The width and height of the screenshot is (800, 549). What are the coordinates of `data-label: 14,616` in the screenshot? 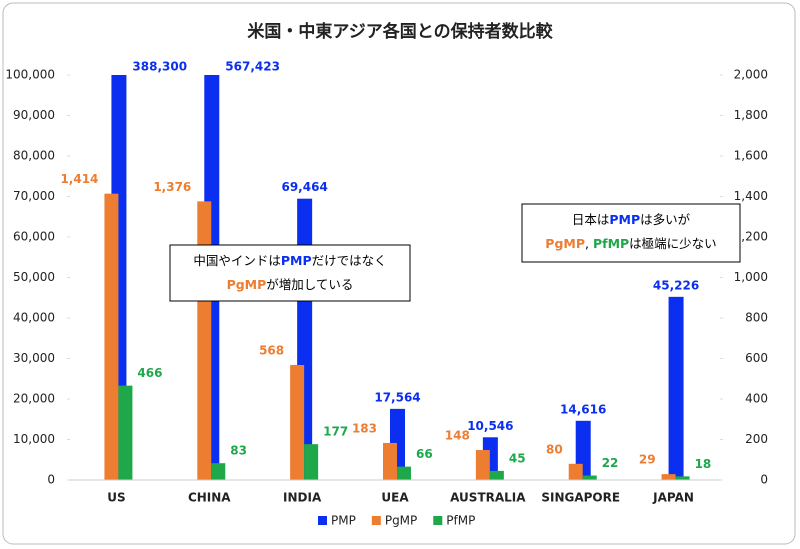 It's located at (583, 409).